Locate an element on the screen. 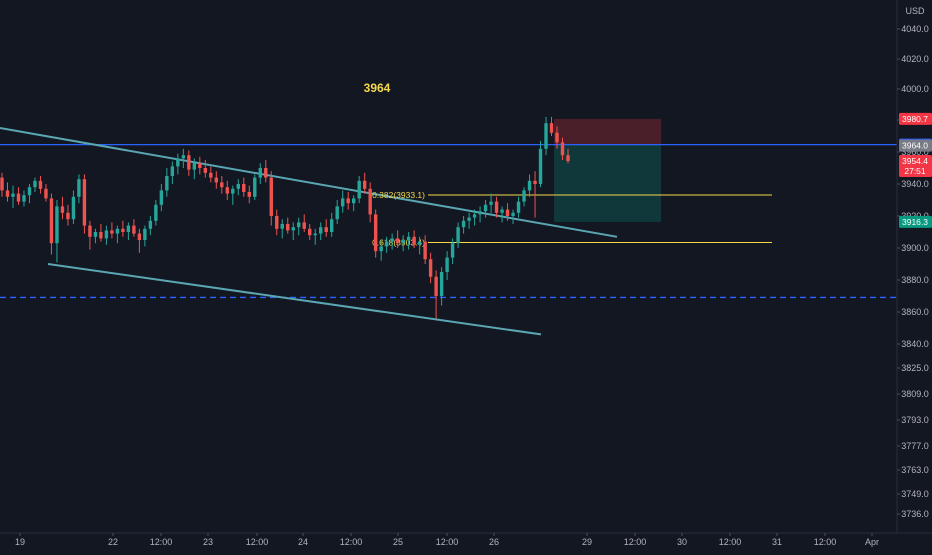  y-tick-label: 3825.0 is located at coordinates (915, 368).